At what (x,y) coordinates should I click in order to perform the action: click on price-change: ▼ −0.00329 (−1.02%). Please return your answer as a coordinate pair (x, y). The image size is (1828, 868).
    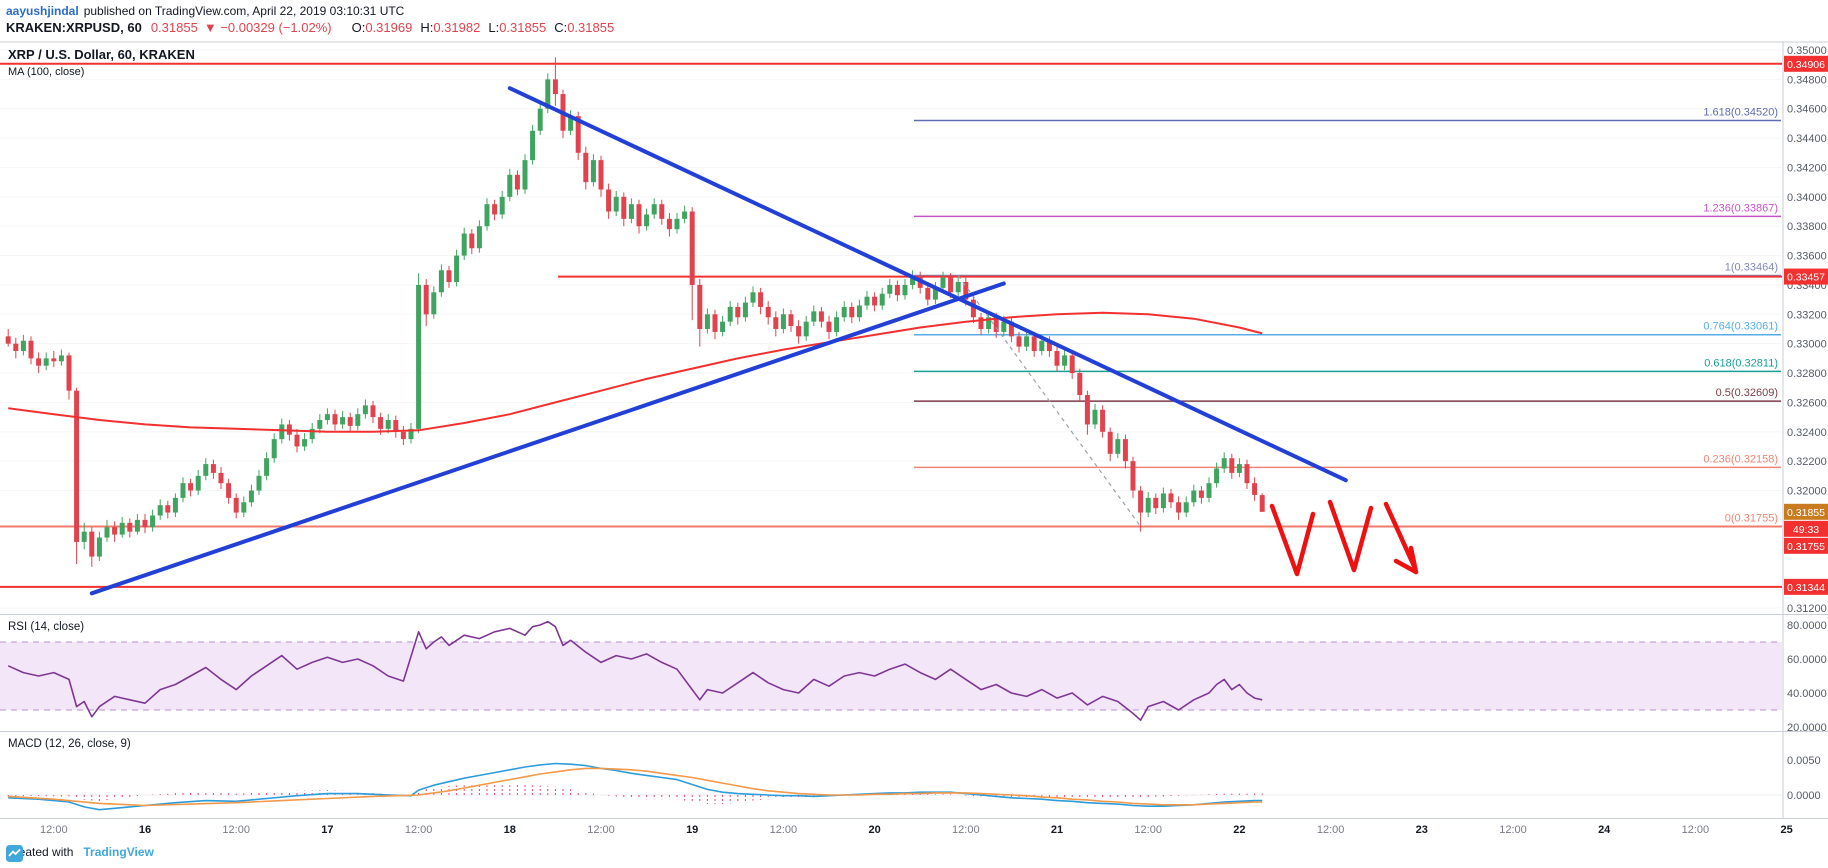
    Looking at the image, I should click on (267, 27).